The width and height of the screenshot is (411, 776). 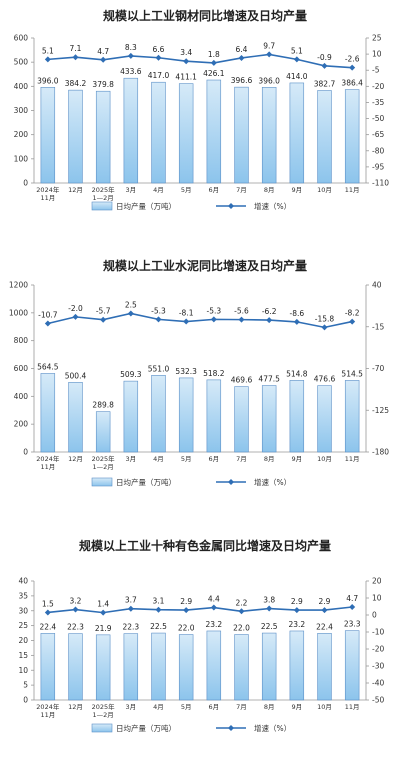 I want to click on right-axis-tick-label: -80, so click(x=378, y=150).